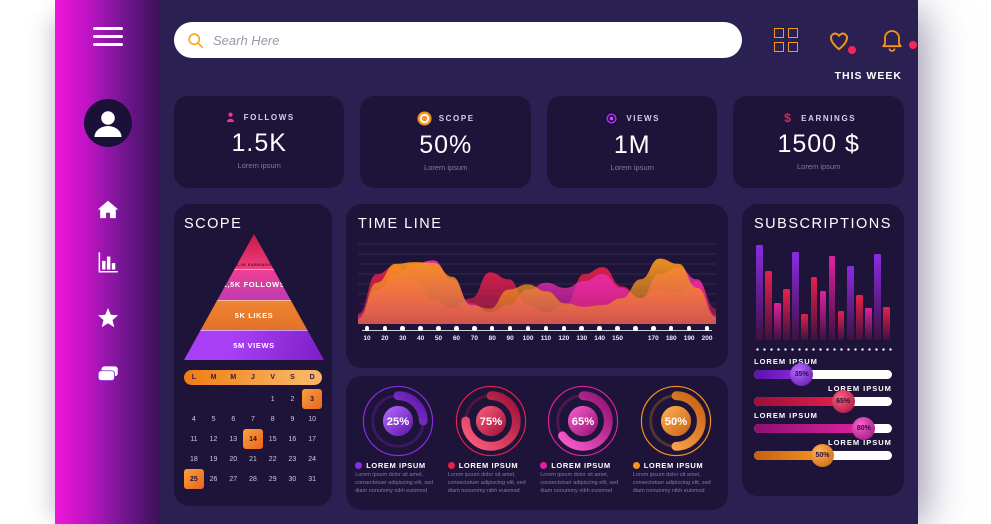 The width and height of the screenshot is (991, 524). What do you see at coordinates (398, 422) in the screenshot?
I see `svg-text: 25%` at bounding box center [398, 422].